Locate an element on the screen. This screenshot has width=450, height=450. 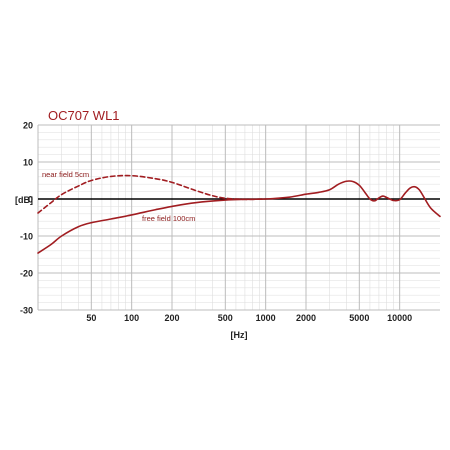
series-label-free-field: free field 100cm is located at coordinates (168, 218).